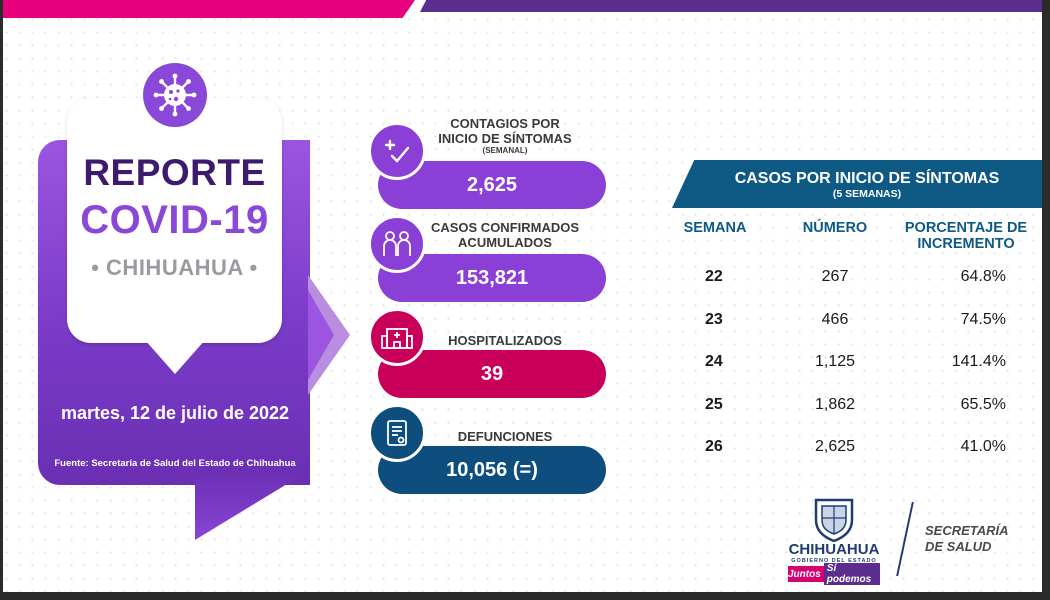 The width and height of the screenshot is (1050, 600). Describe the element at coordinates (966, 236) in the screenshot. I see `col-header-porcentaje: PORCENTAJE DE INCREMENTO` at that location.